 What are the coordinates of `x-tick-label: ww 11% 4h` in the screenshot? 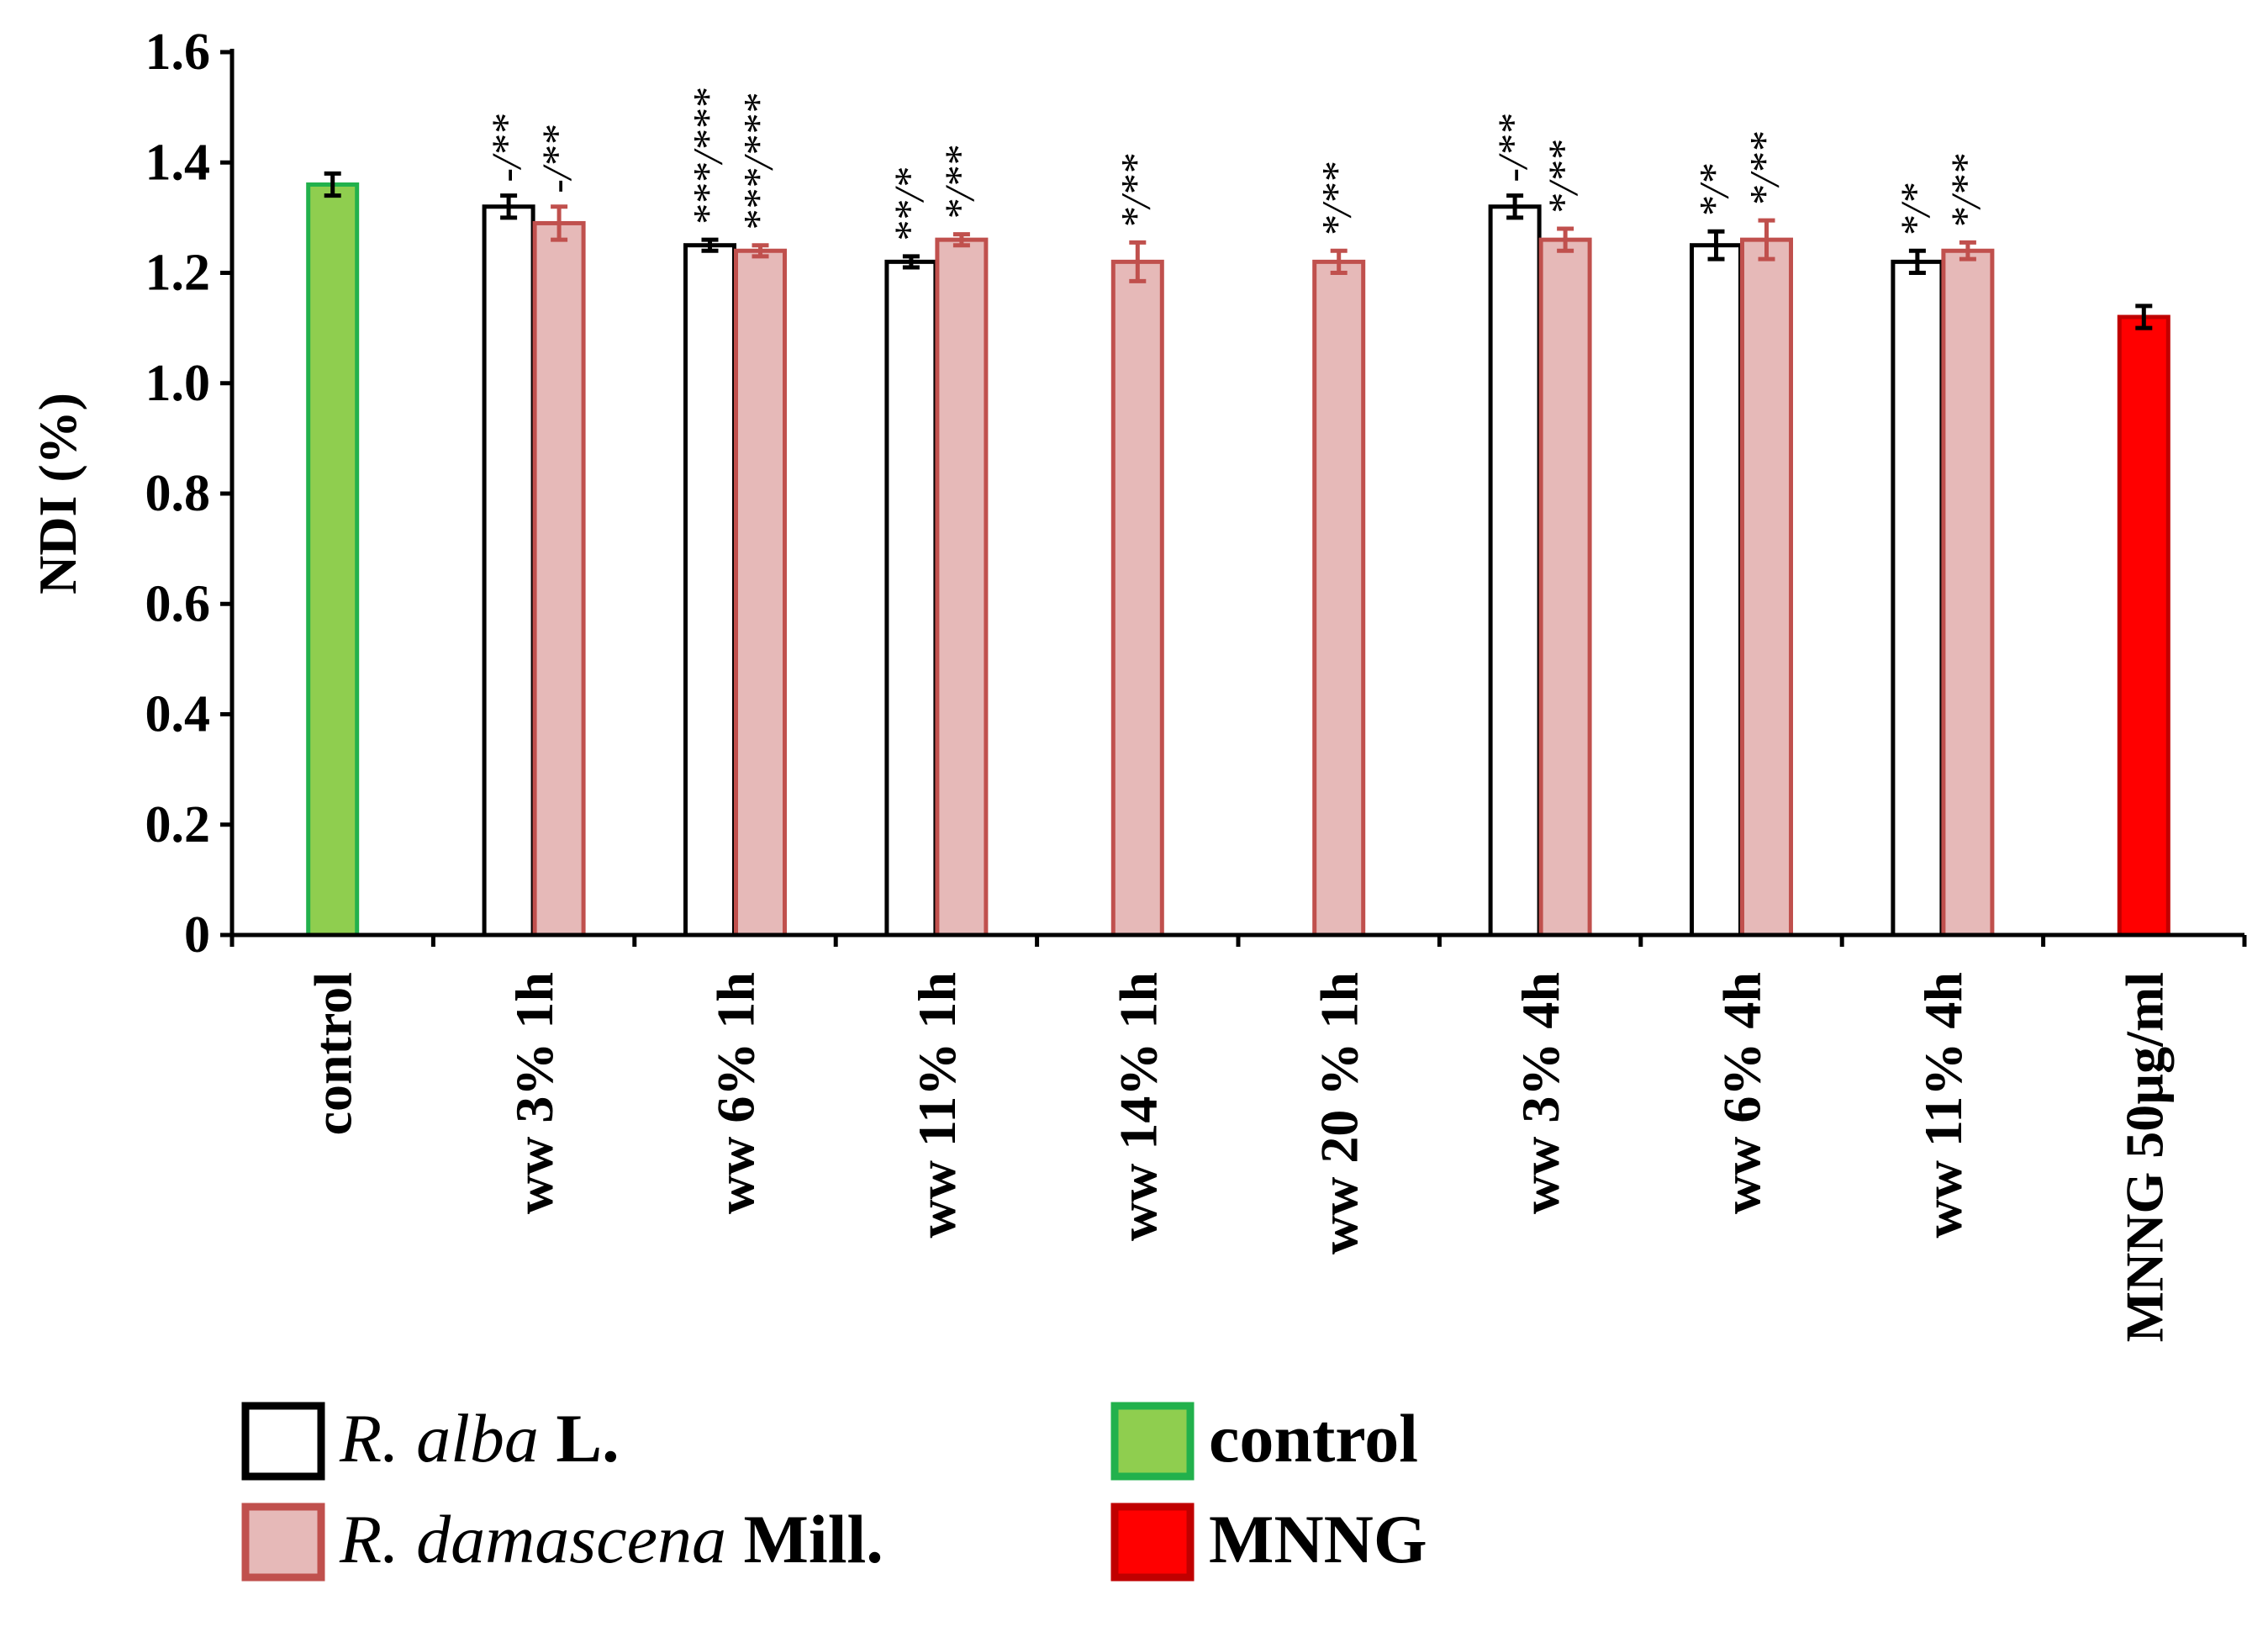 It's located at (1943, 1105).